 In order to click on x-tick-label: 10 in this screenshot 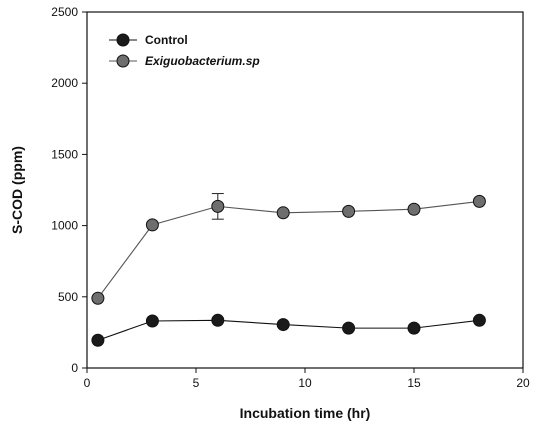, I will do `click(305, 383)`.